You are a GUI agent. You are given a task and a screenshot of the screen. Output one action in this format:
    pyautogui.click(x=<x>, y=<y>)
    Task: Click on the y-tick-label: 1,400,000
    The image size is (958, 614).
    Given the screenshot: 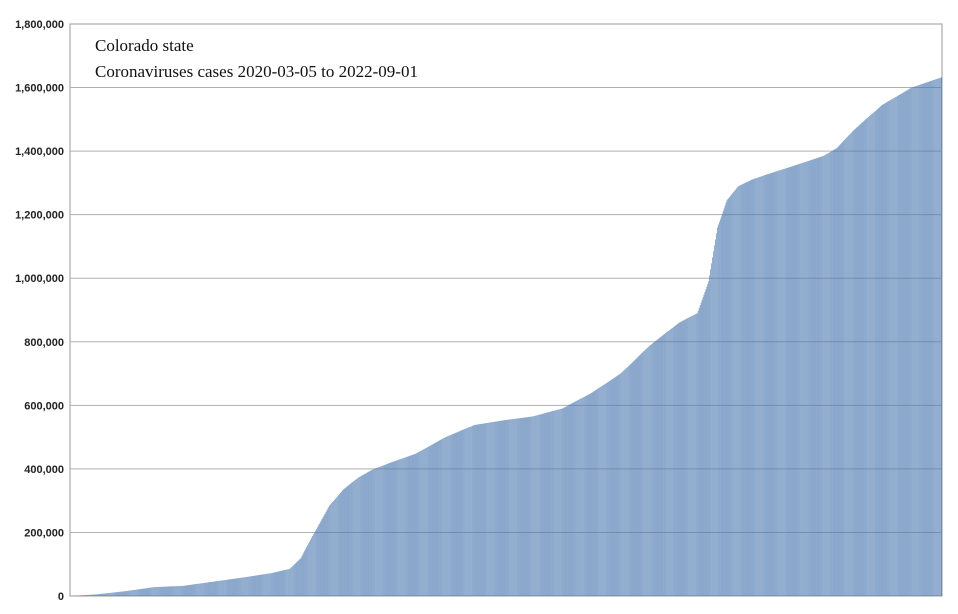 What is the action you would take?
    pyautogui.click(x=39, y=152)
    